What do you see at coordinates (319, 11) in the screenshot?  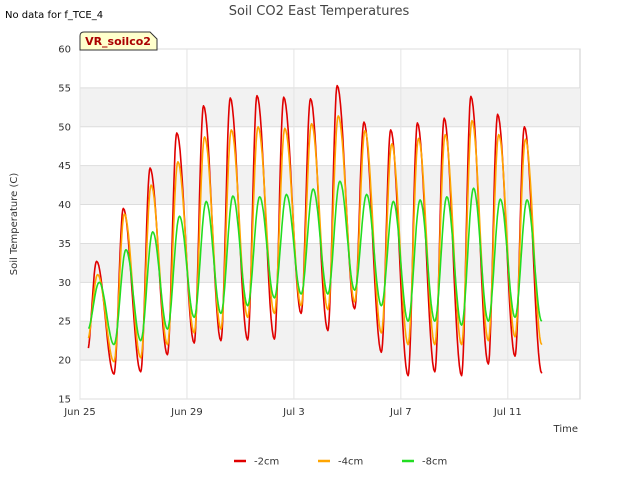 I see `chart-title: Soil CO2 East Temperatures` at bounding box center [319, 11].